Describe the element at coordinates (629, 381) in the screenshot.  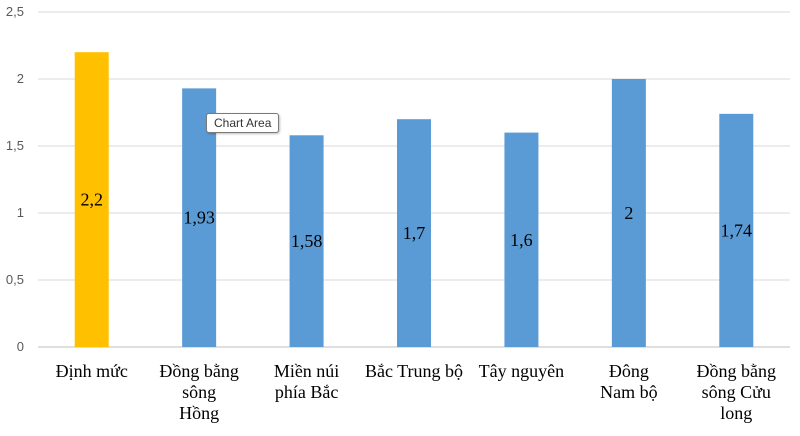
I see `x-tick-label: Đông Nam bộ` at that location.